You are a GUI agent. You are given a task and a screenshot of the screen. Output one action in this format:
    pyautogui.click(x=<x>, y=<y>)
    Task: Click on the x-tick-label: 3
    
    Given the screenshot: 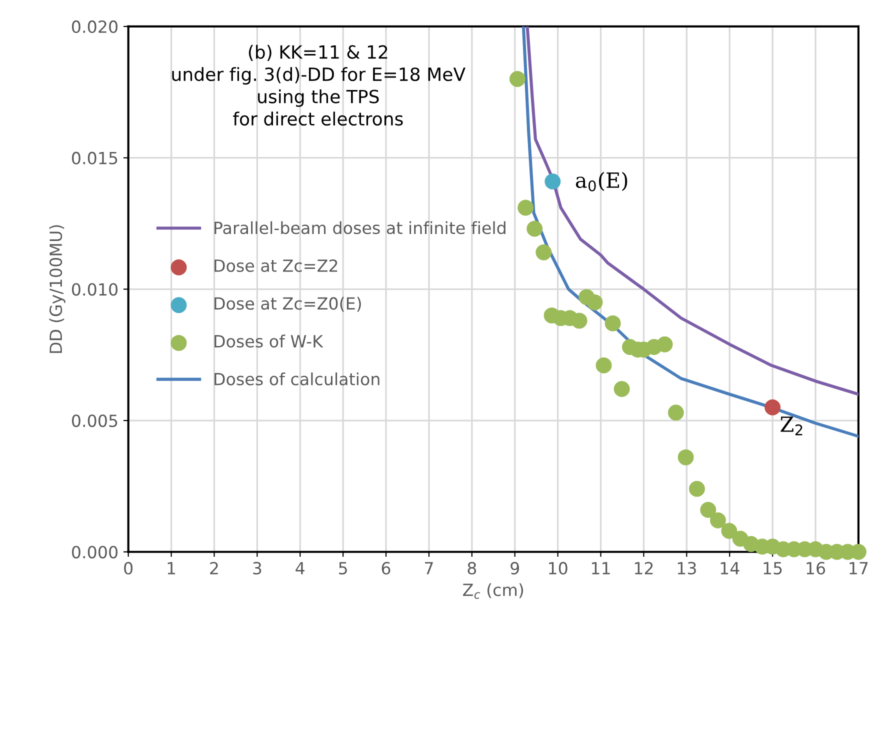 What is the action you would take?
    pyautogui.click(x=257, y=568)
    